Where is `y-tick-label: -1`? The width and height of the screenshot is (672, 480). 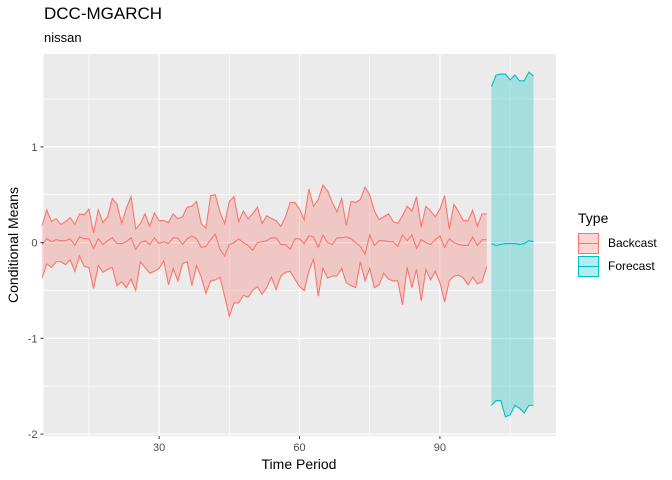
y-tick-label: -1 is located at coordinates (33, 339).